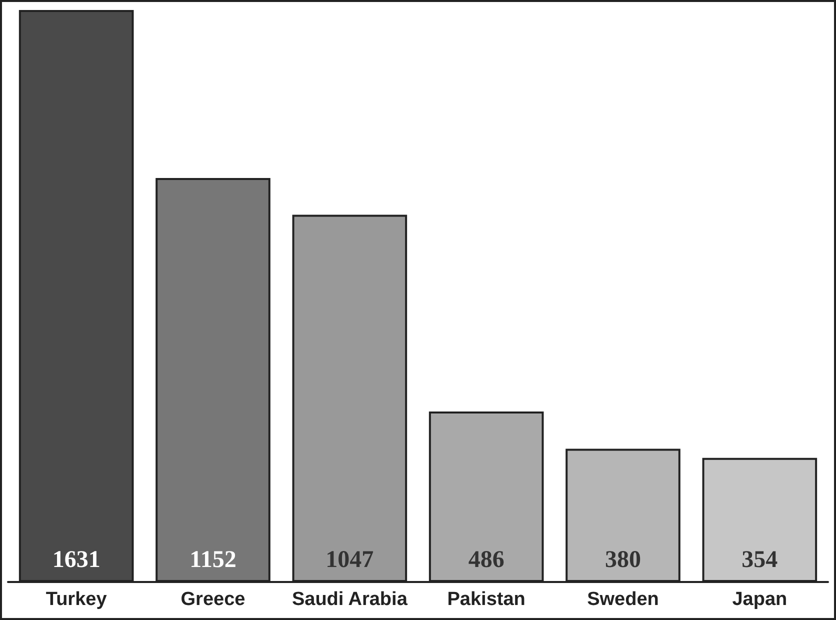 This screenshot has height=620, width=836. What do you see at coordinates (760, 560) in the screenshot?
I see `data-label: 354` at bounding box center [760, 560].